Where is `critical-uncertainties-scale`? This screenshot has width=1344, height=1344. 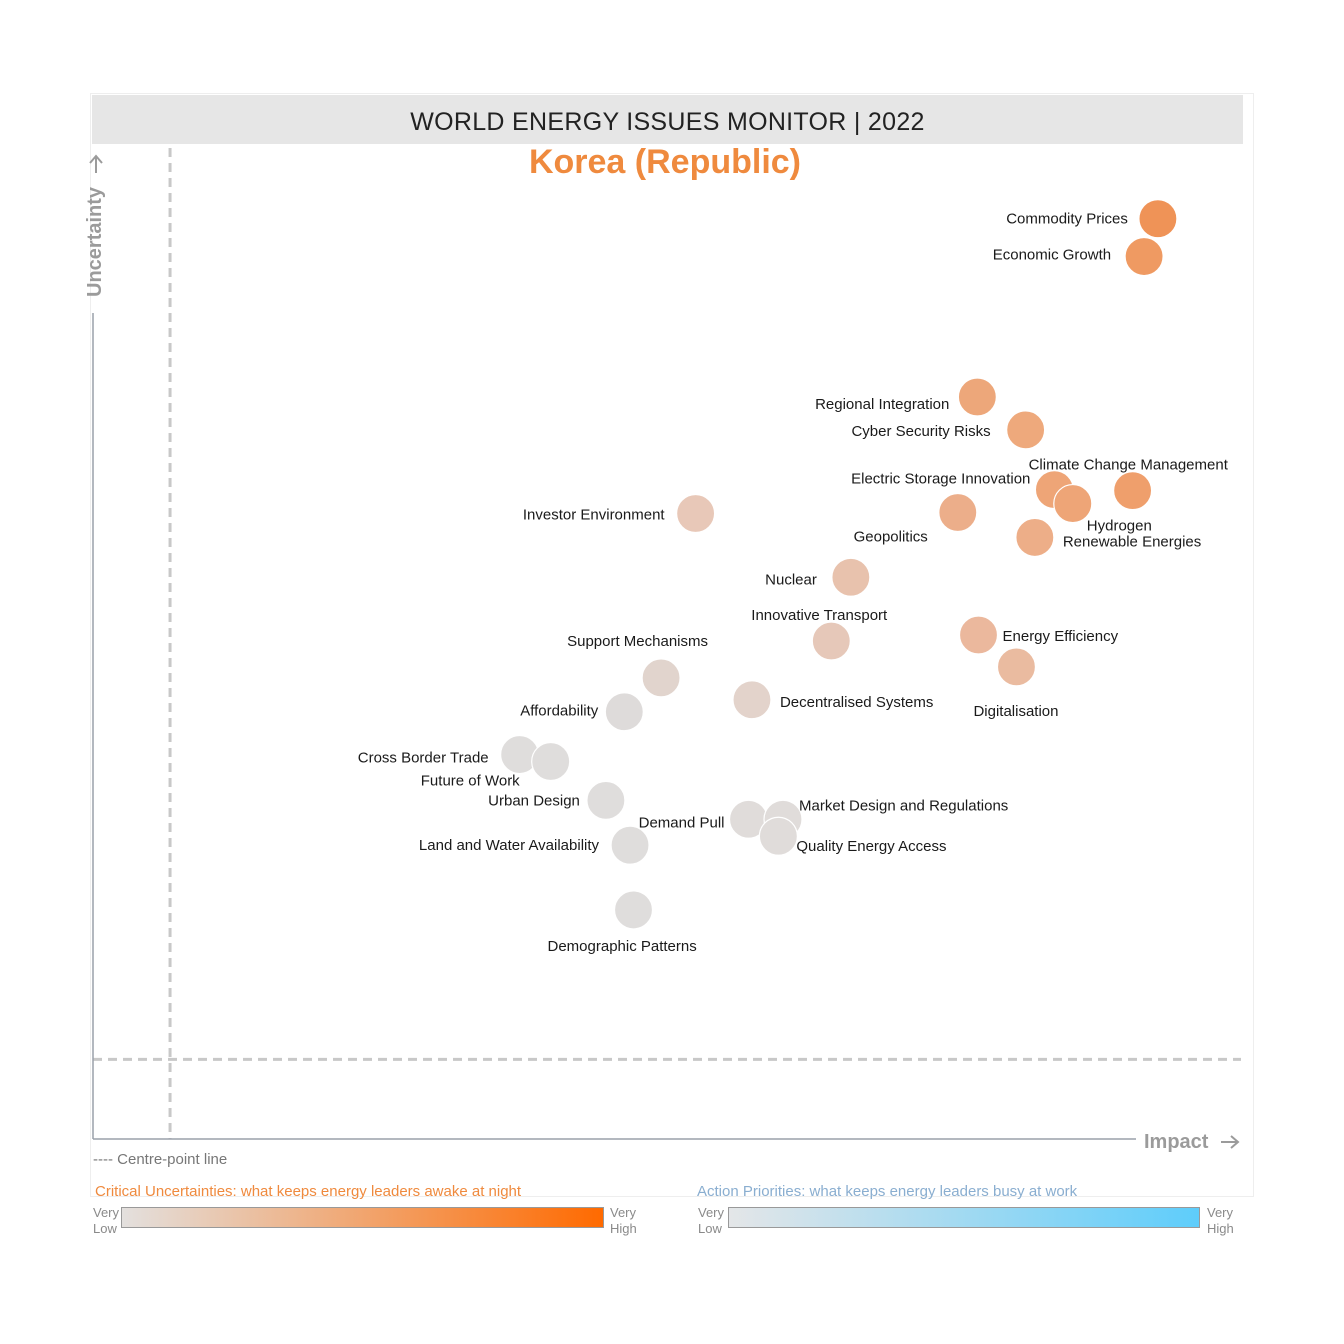 critical-uncertainties-scale is located at coordinates (362, 1217).